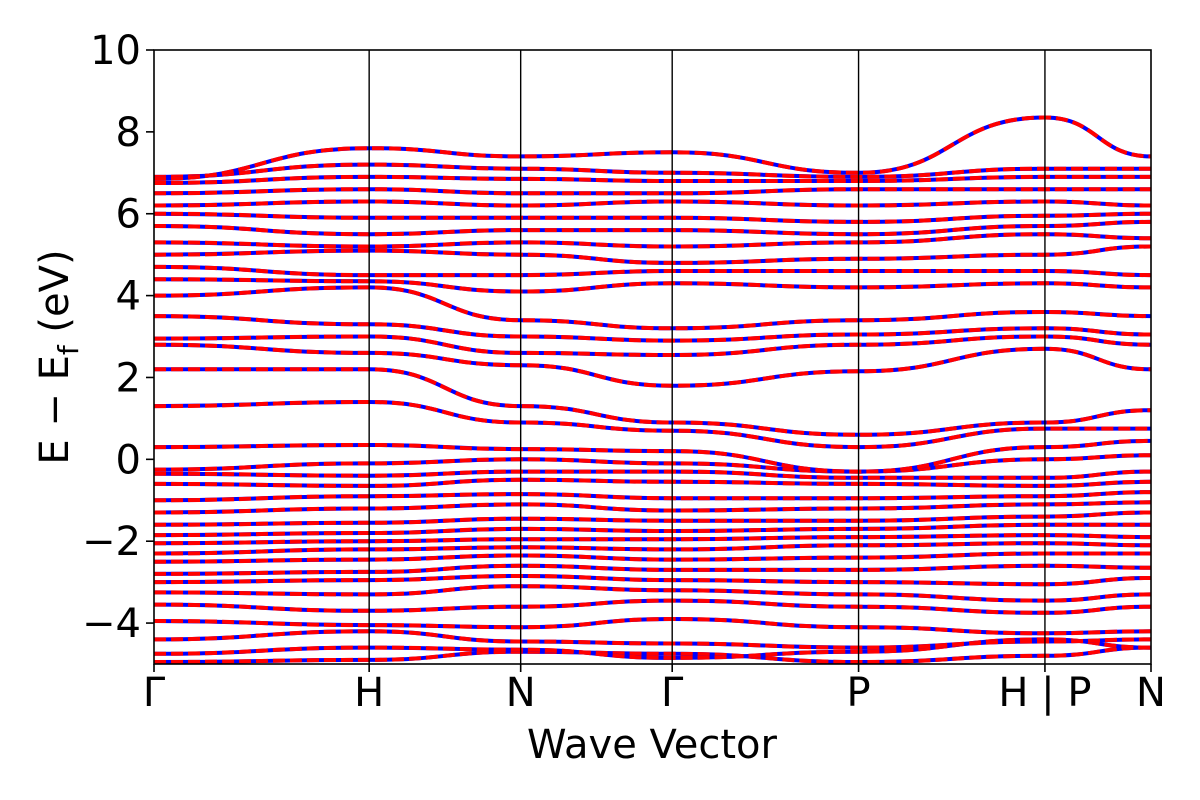 The height and width of the screenshot is (800, 1200). I want to click on y-tick-label: 6, so click(128, 215).